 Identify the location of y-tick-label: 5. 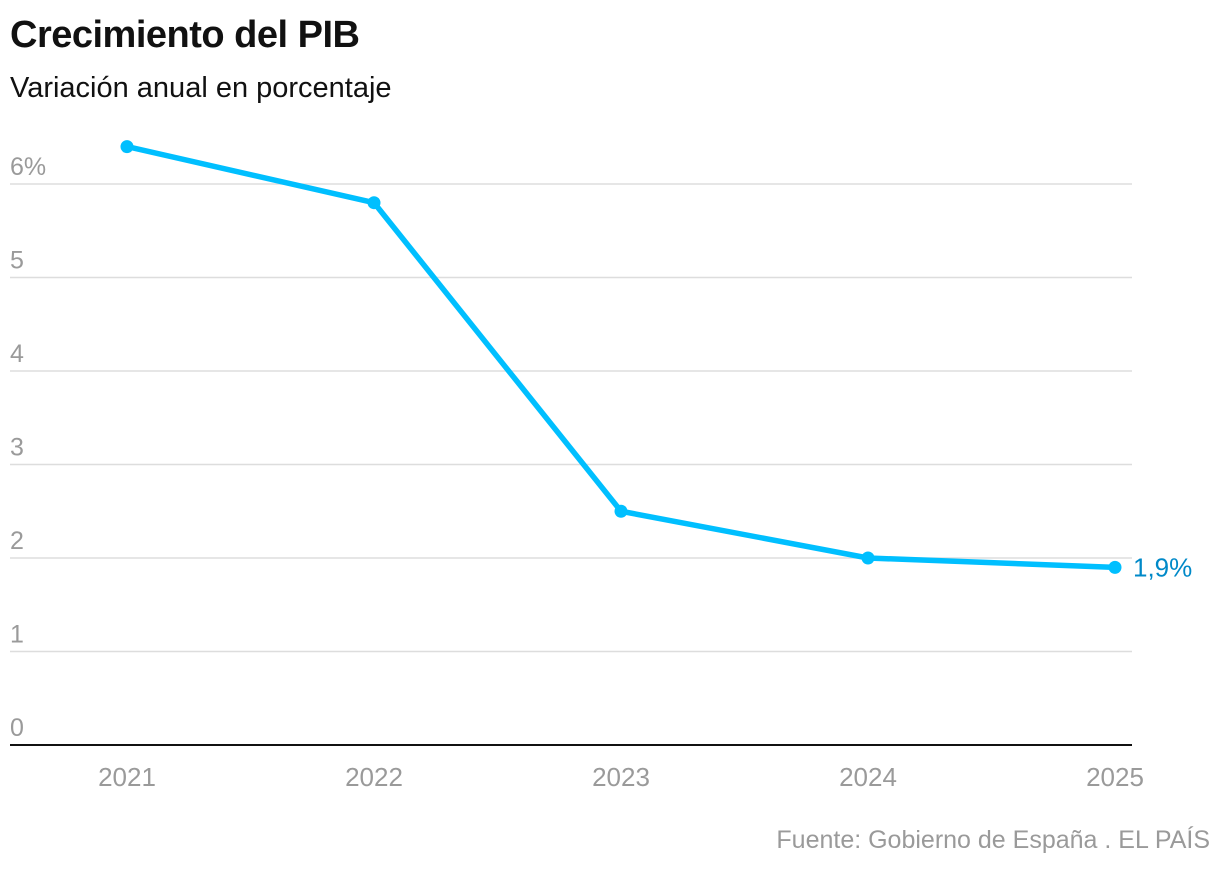
(17, 261).